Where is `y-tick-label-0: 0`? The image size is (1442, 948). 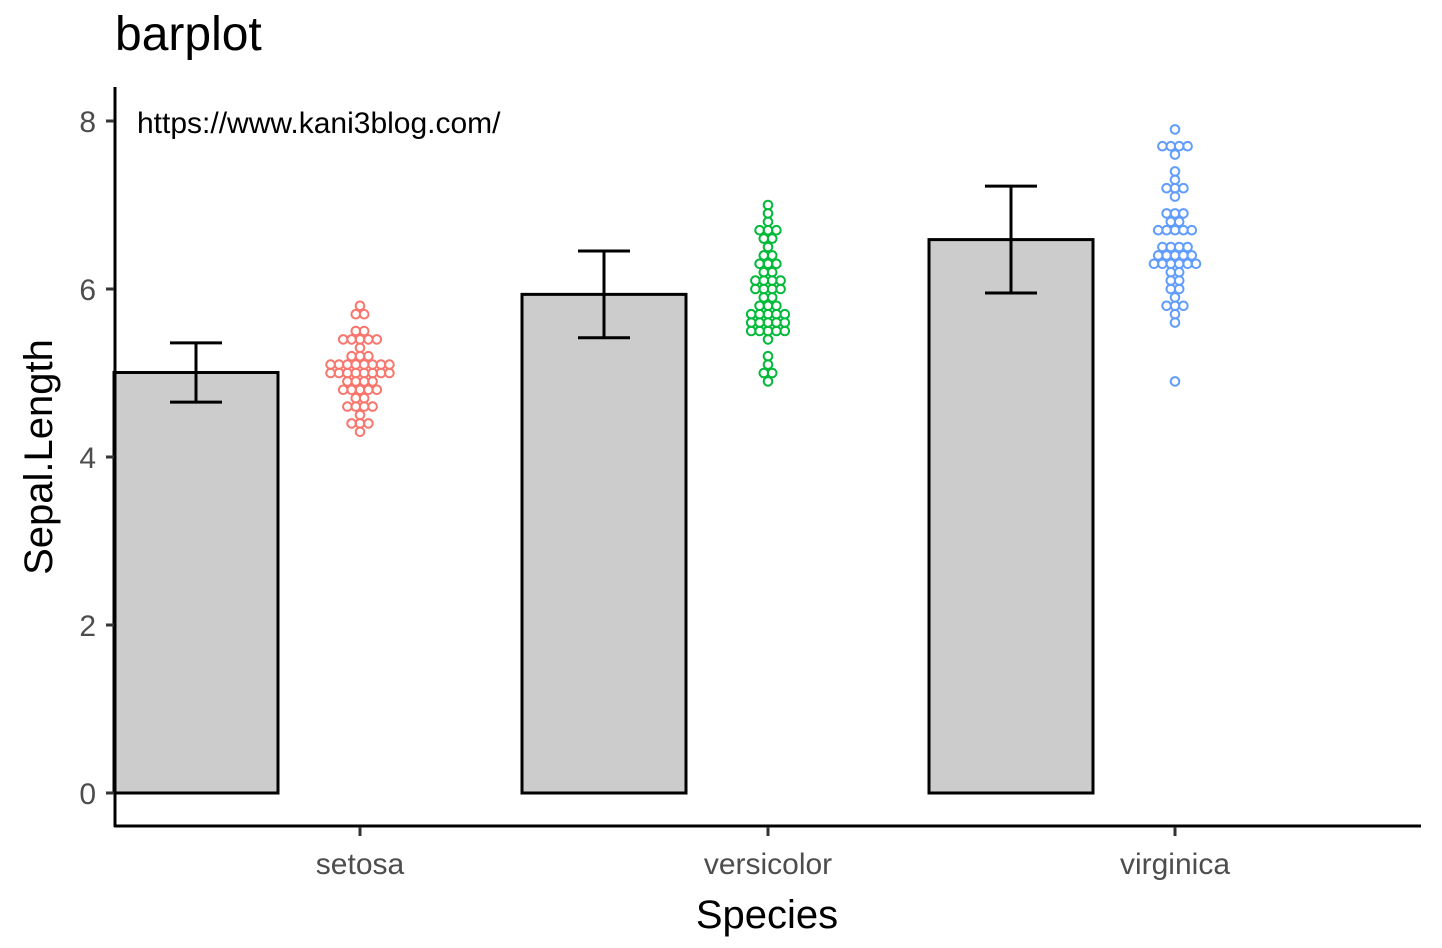
y-tick-label-0: 0 is located at coordinates (87, 794).